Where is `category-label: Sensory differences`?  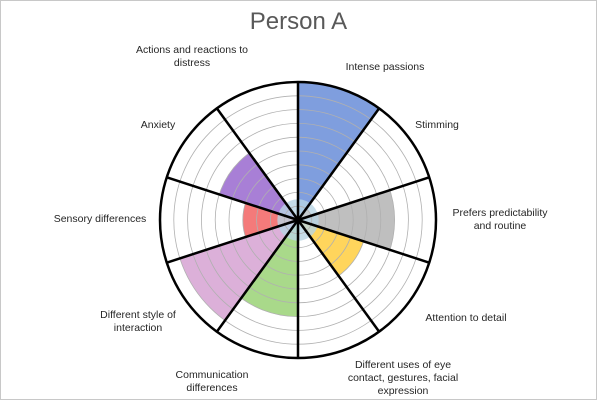 category-label: Sensory differences is located at coordinates (100, 219).